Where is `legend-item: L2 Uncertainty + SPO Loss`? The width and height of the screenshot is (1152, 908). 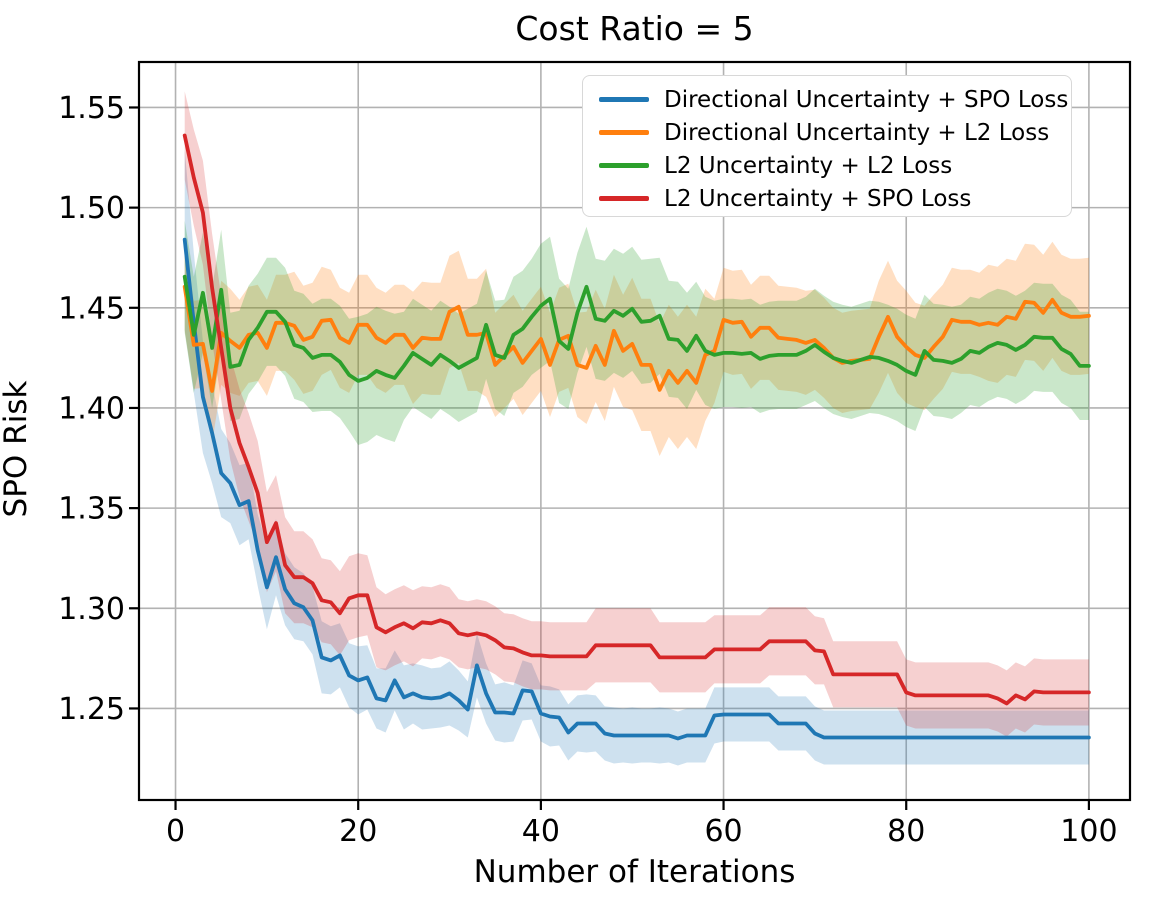 legend-item: L2 Uncertainty + SPO Loss is located at coordinates (833, 198).